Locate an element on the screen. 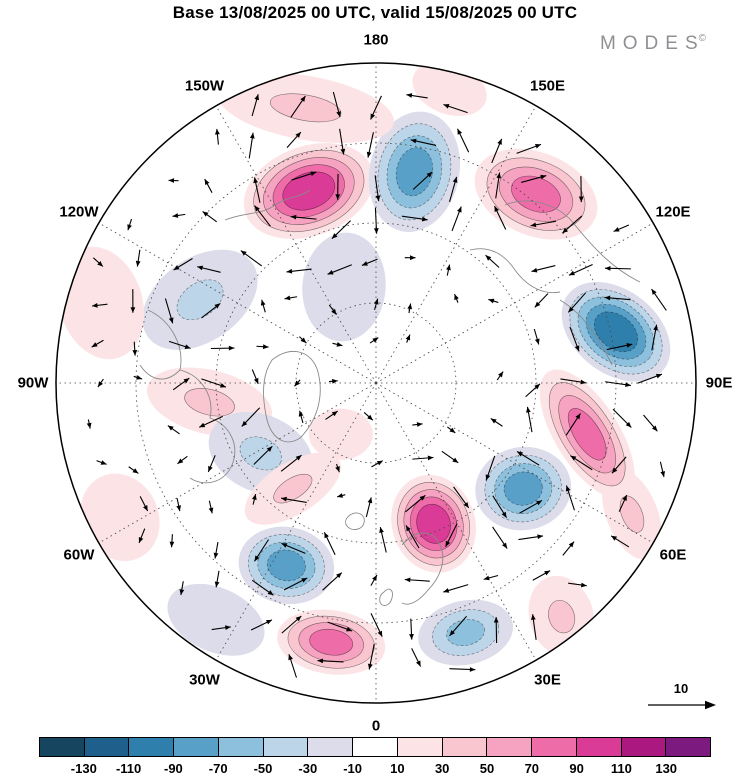  meridian-label: 150E is located at coordinates (547, 86).